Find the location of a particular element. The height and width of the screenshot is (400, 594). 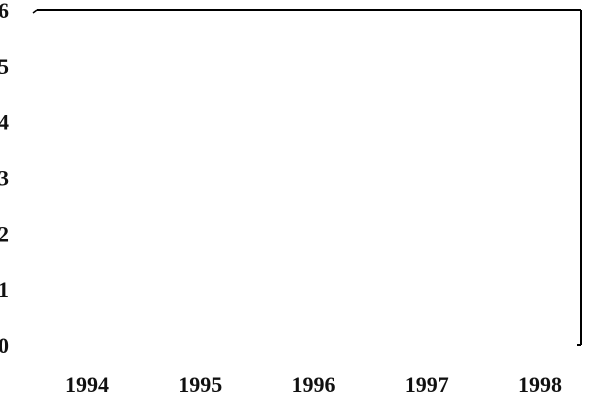

y-tick-label: 4 is located at coordinates (4, 122).